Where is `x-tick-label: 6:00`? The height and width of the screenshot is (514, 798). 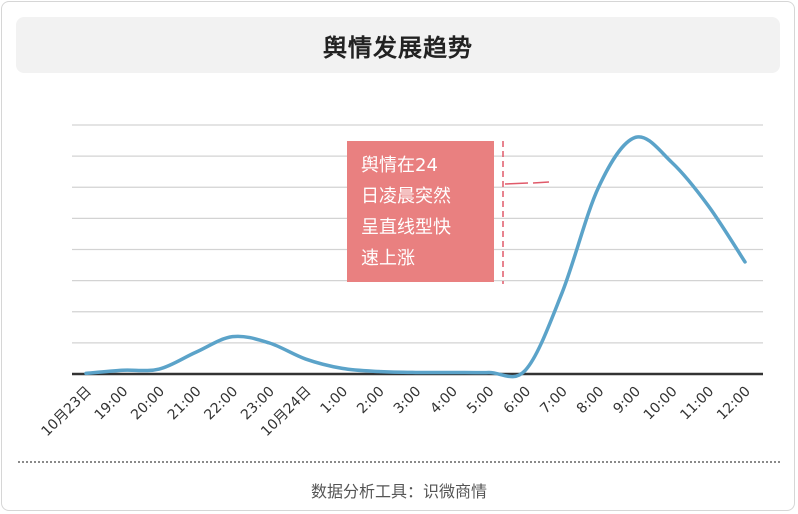
x-tick-label: 6:00 is located at coordinates (518, 401).